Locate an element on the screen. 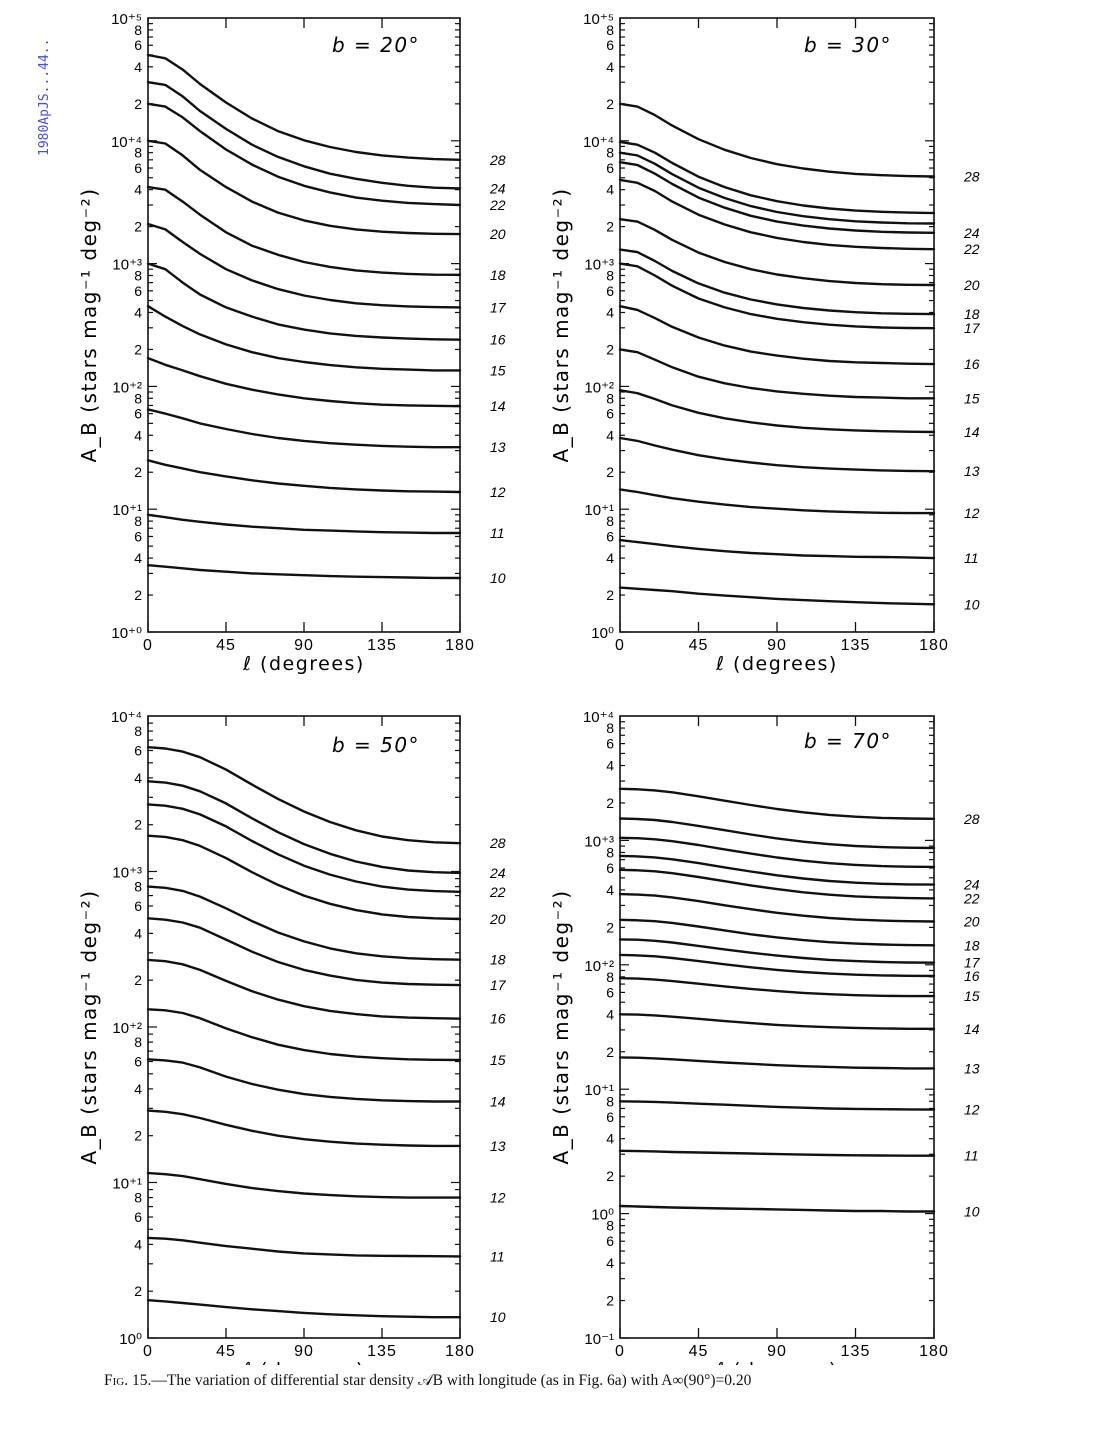  plot-frame is located at coordinates (304, 1027).